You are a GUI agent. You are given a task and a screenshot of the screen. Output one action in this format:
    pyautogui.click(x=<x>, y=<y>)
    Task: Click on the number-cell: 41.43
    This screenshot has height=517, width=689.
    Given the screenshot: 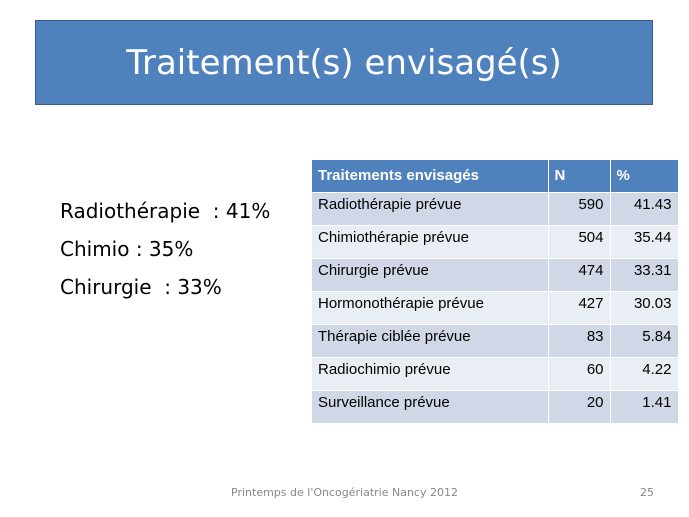 What is the action you would take?
    pyautogui.click(x=644, y=209)
    